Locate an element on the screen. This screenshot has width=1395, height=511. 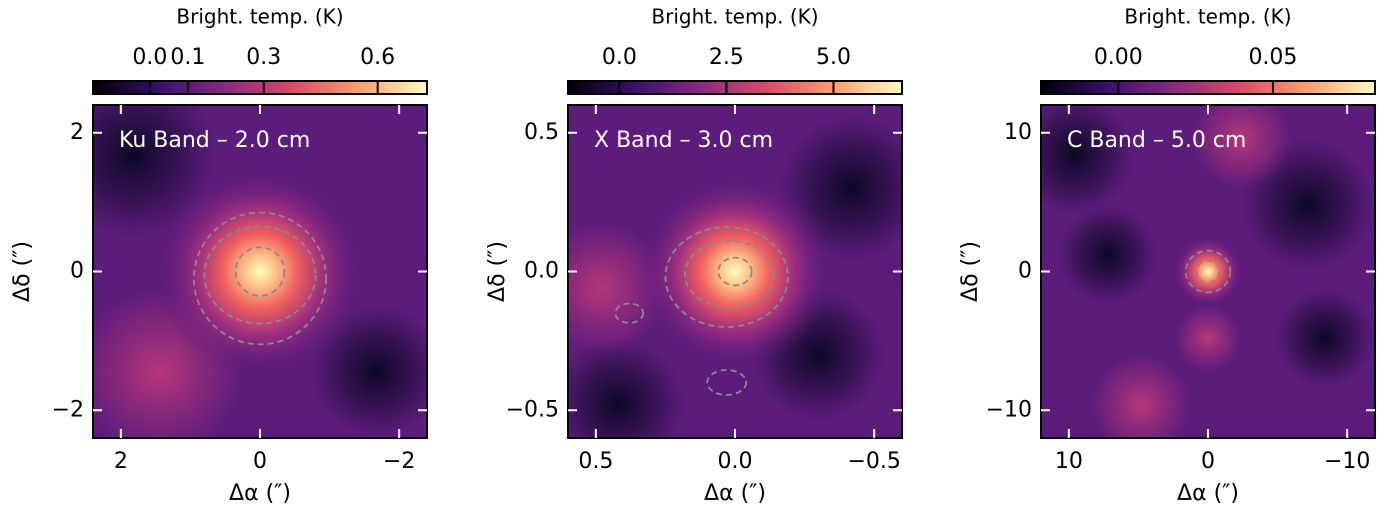
colorbar-tick-label: 2.5 is located at coordinates (726, 57).